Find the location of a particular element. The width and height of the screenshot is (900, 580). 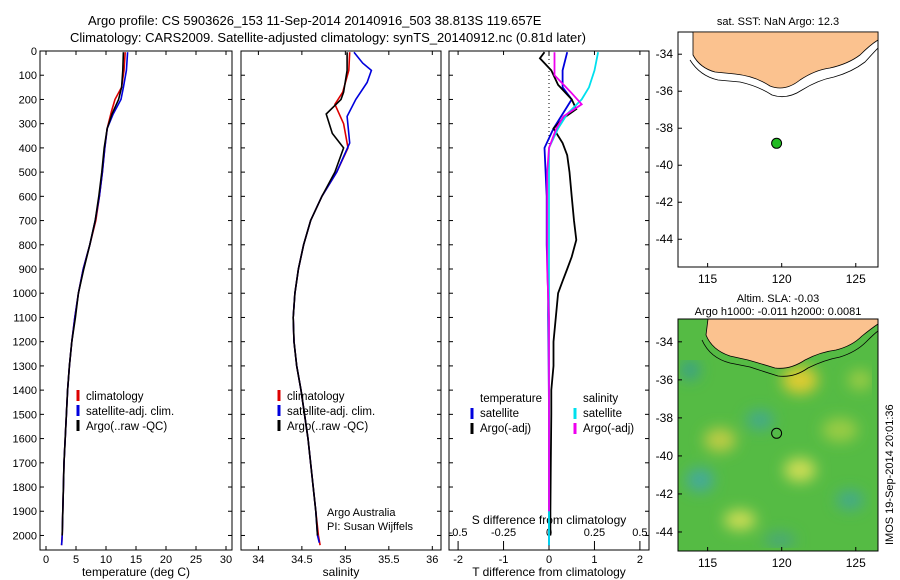

x-axis-label: salinity is located at coordinates (341, 572).